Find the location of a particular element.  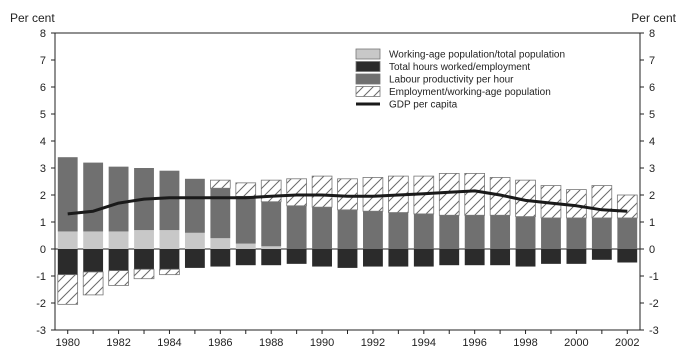

legend-label: Labour productivity per hour is located at coordinates (451, 80).